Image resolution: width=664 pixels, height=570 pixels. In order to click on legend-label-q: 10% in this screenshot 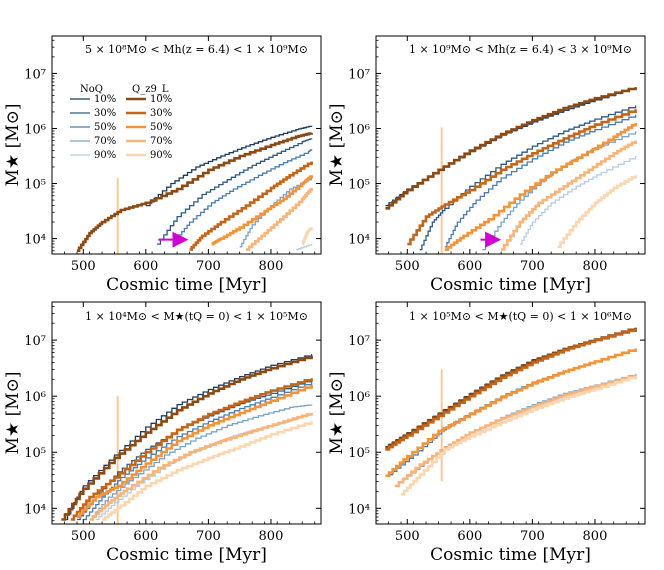, I will do `click(161, 99)`.